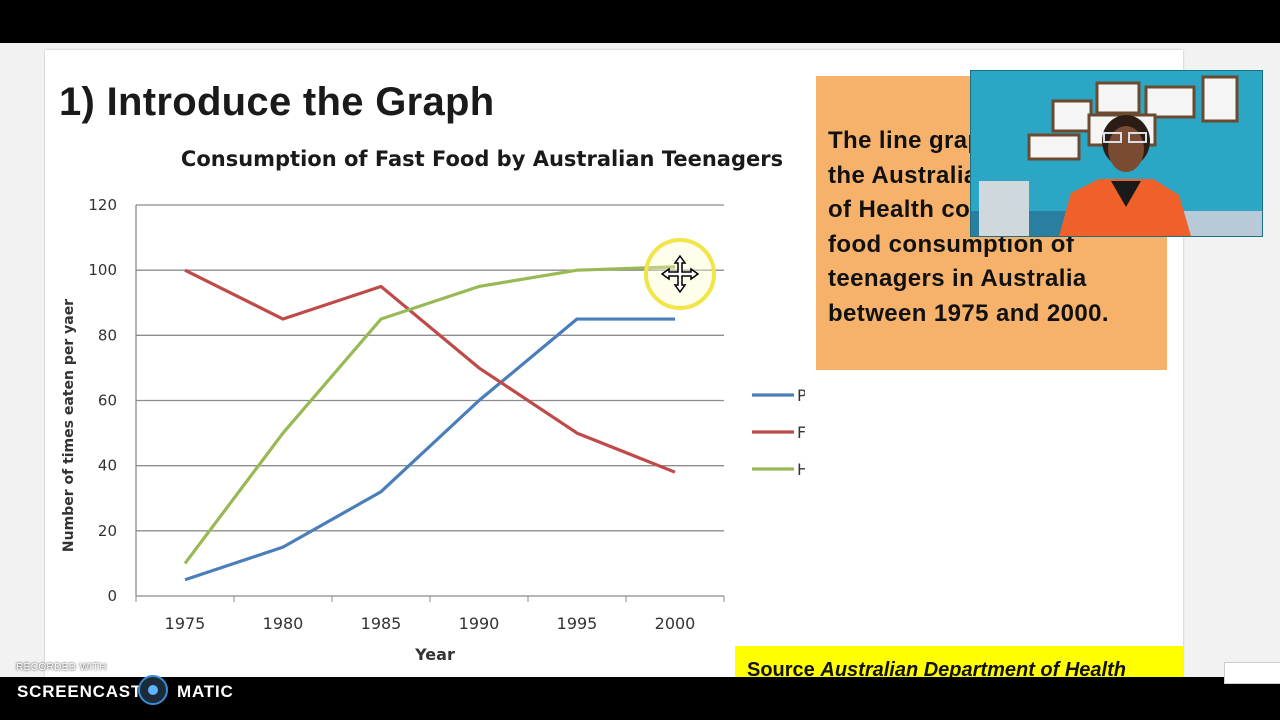 This screenshot has height=720, width=1280. What do you see at coordinates (205, 691) in the screenshot?
I see `recorder-brand-right: MATIC` at bounding box center [205, 691].